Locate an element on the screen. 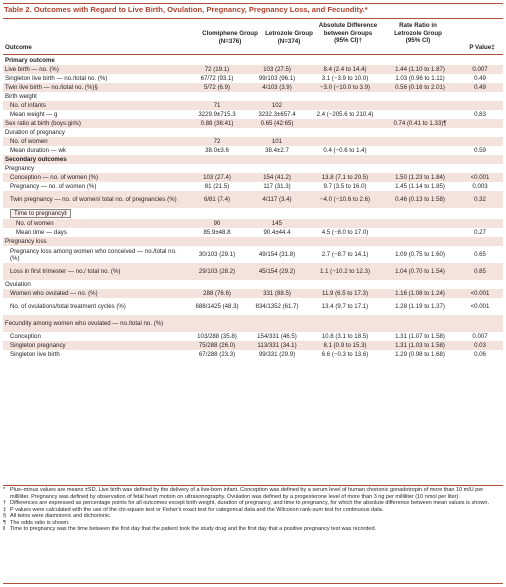 Image resolution: width=506 pixels, height=587 pixels. letrozole-cell: 3232.3±657.4 is located at coordinates (277, 114).